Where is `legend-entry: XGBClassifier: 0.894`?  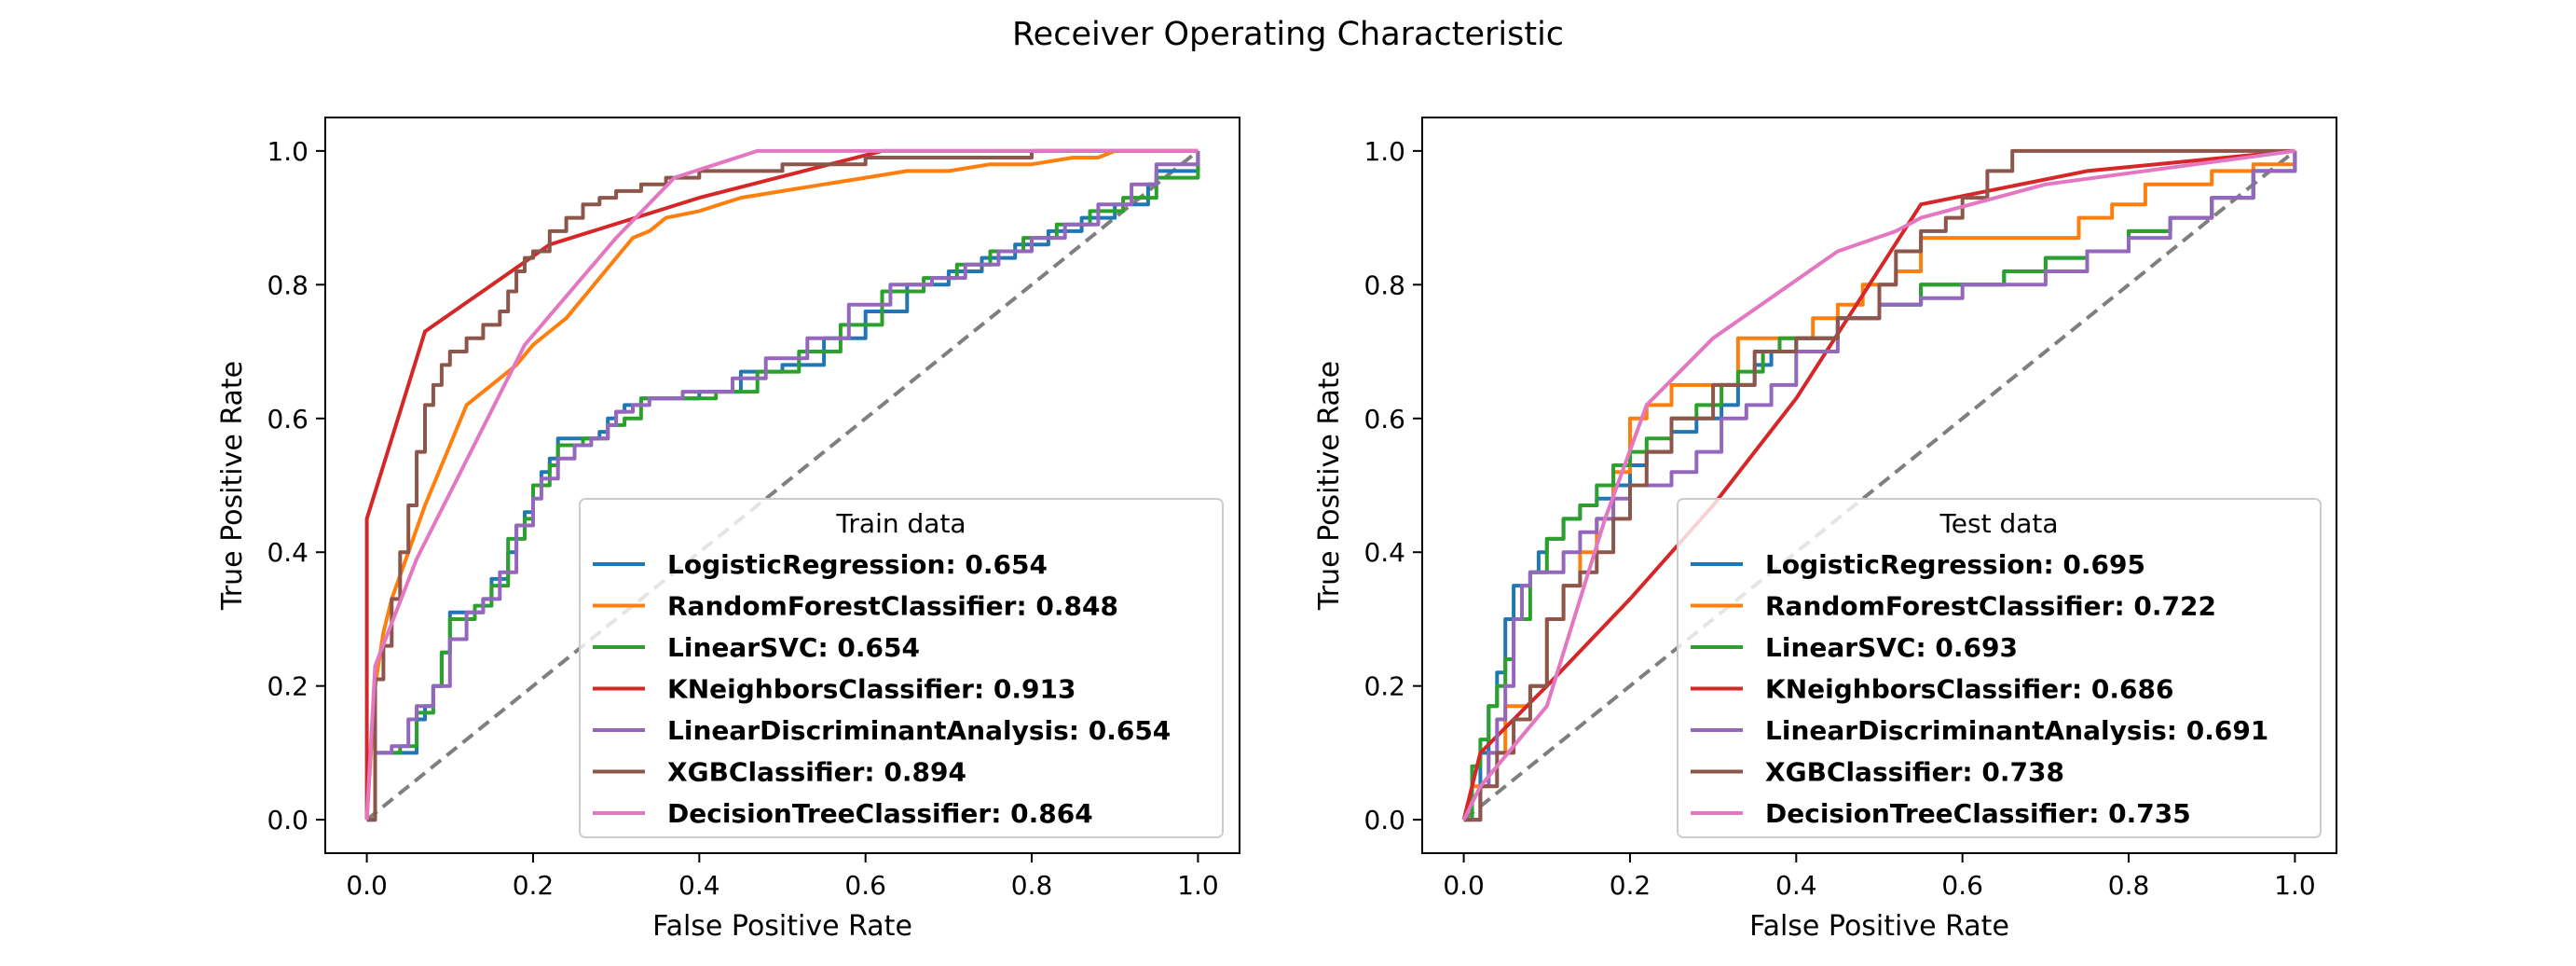 legend-entry: XGBClassifier: 0.894 is located at coordinates (816, 772).